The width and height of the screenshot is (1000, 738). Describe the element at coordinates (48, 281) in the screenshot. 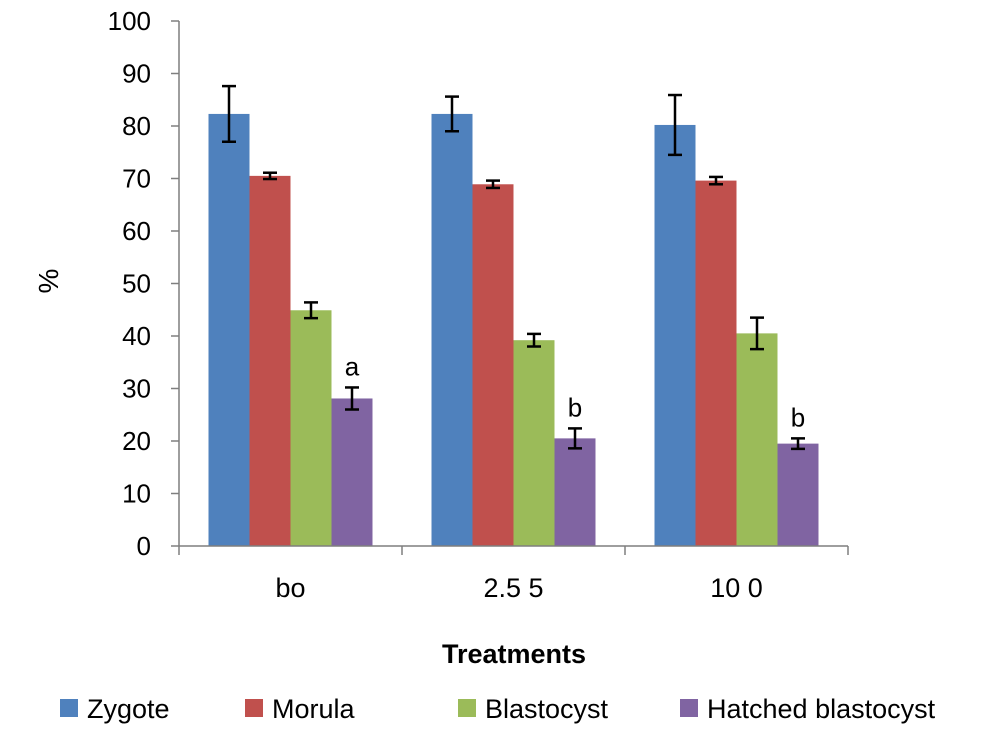

I see `y-axis-label: %` at that location.